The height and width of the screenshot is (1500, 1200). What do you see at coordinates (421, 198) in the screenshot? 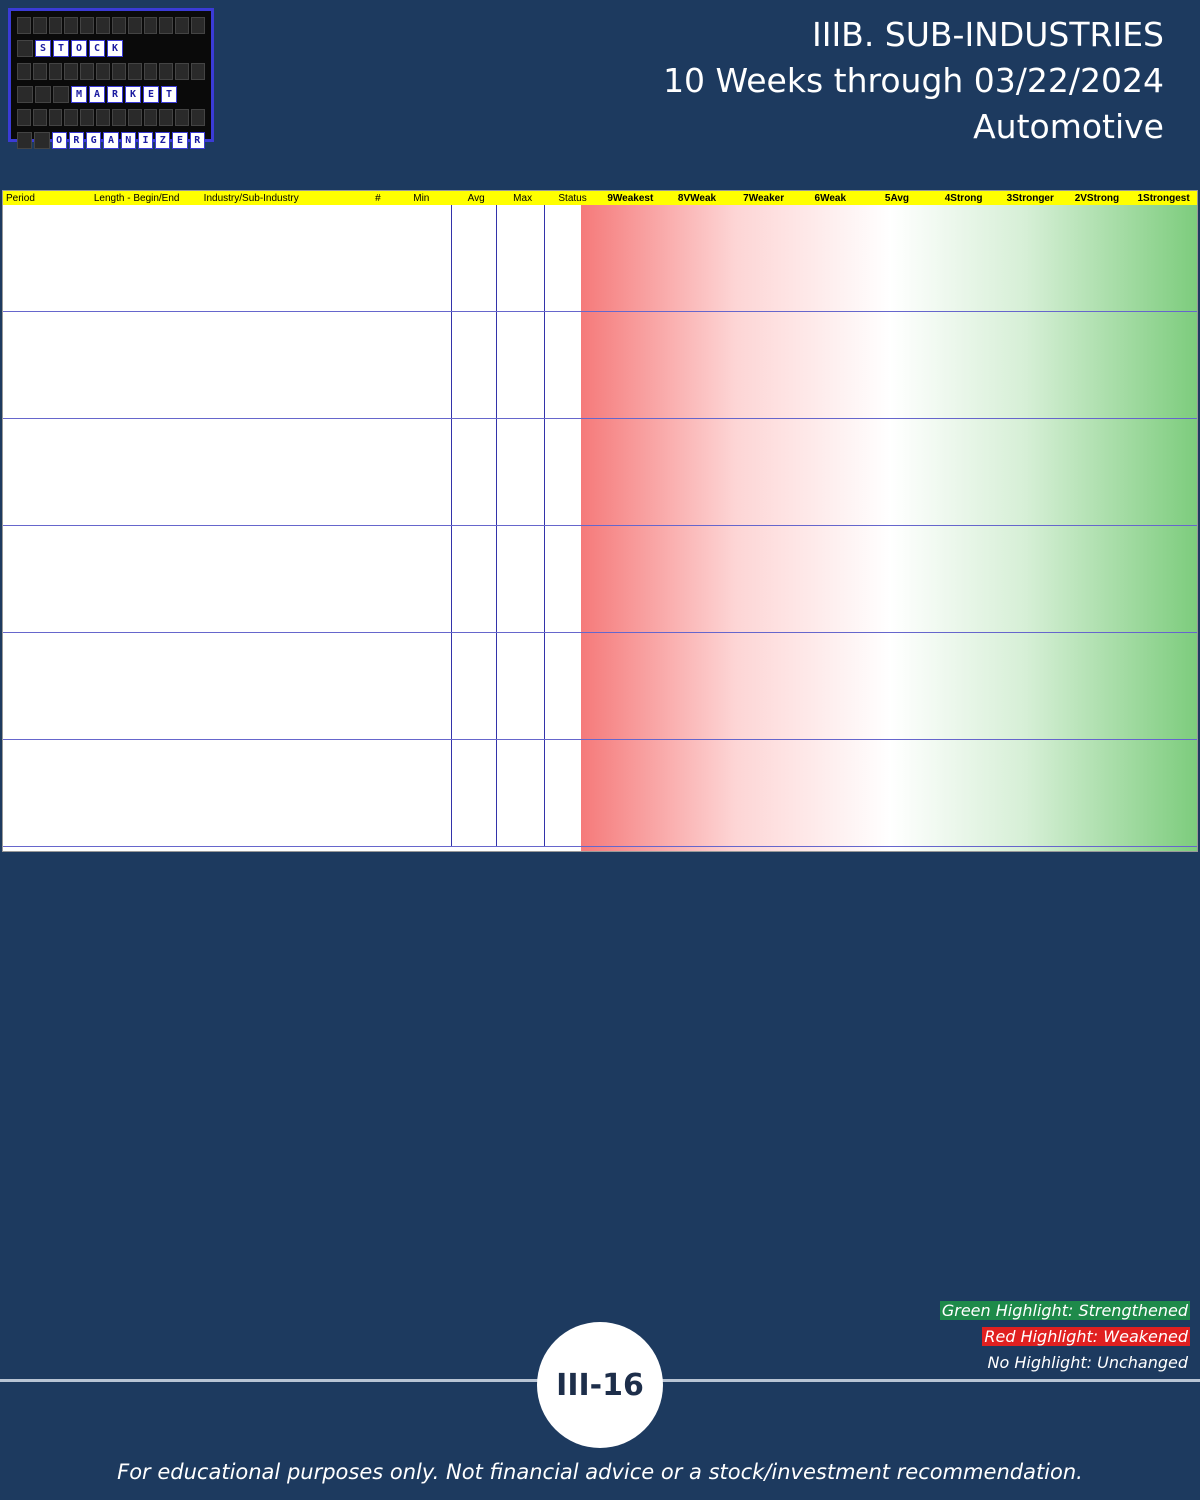
I see `col-min: Min` at bounding box center [421, 198].